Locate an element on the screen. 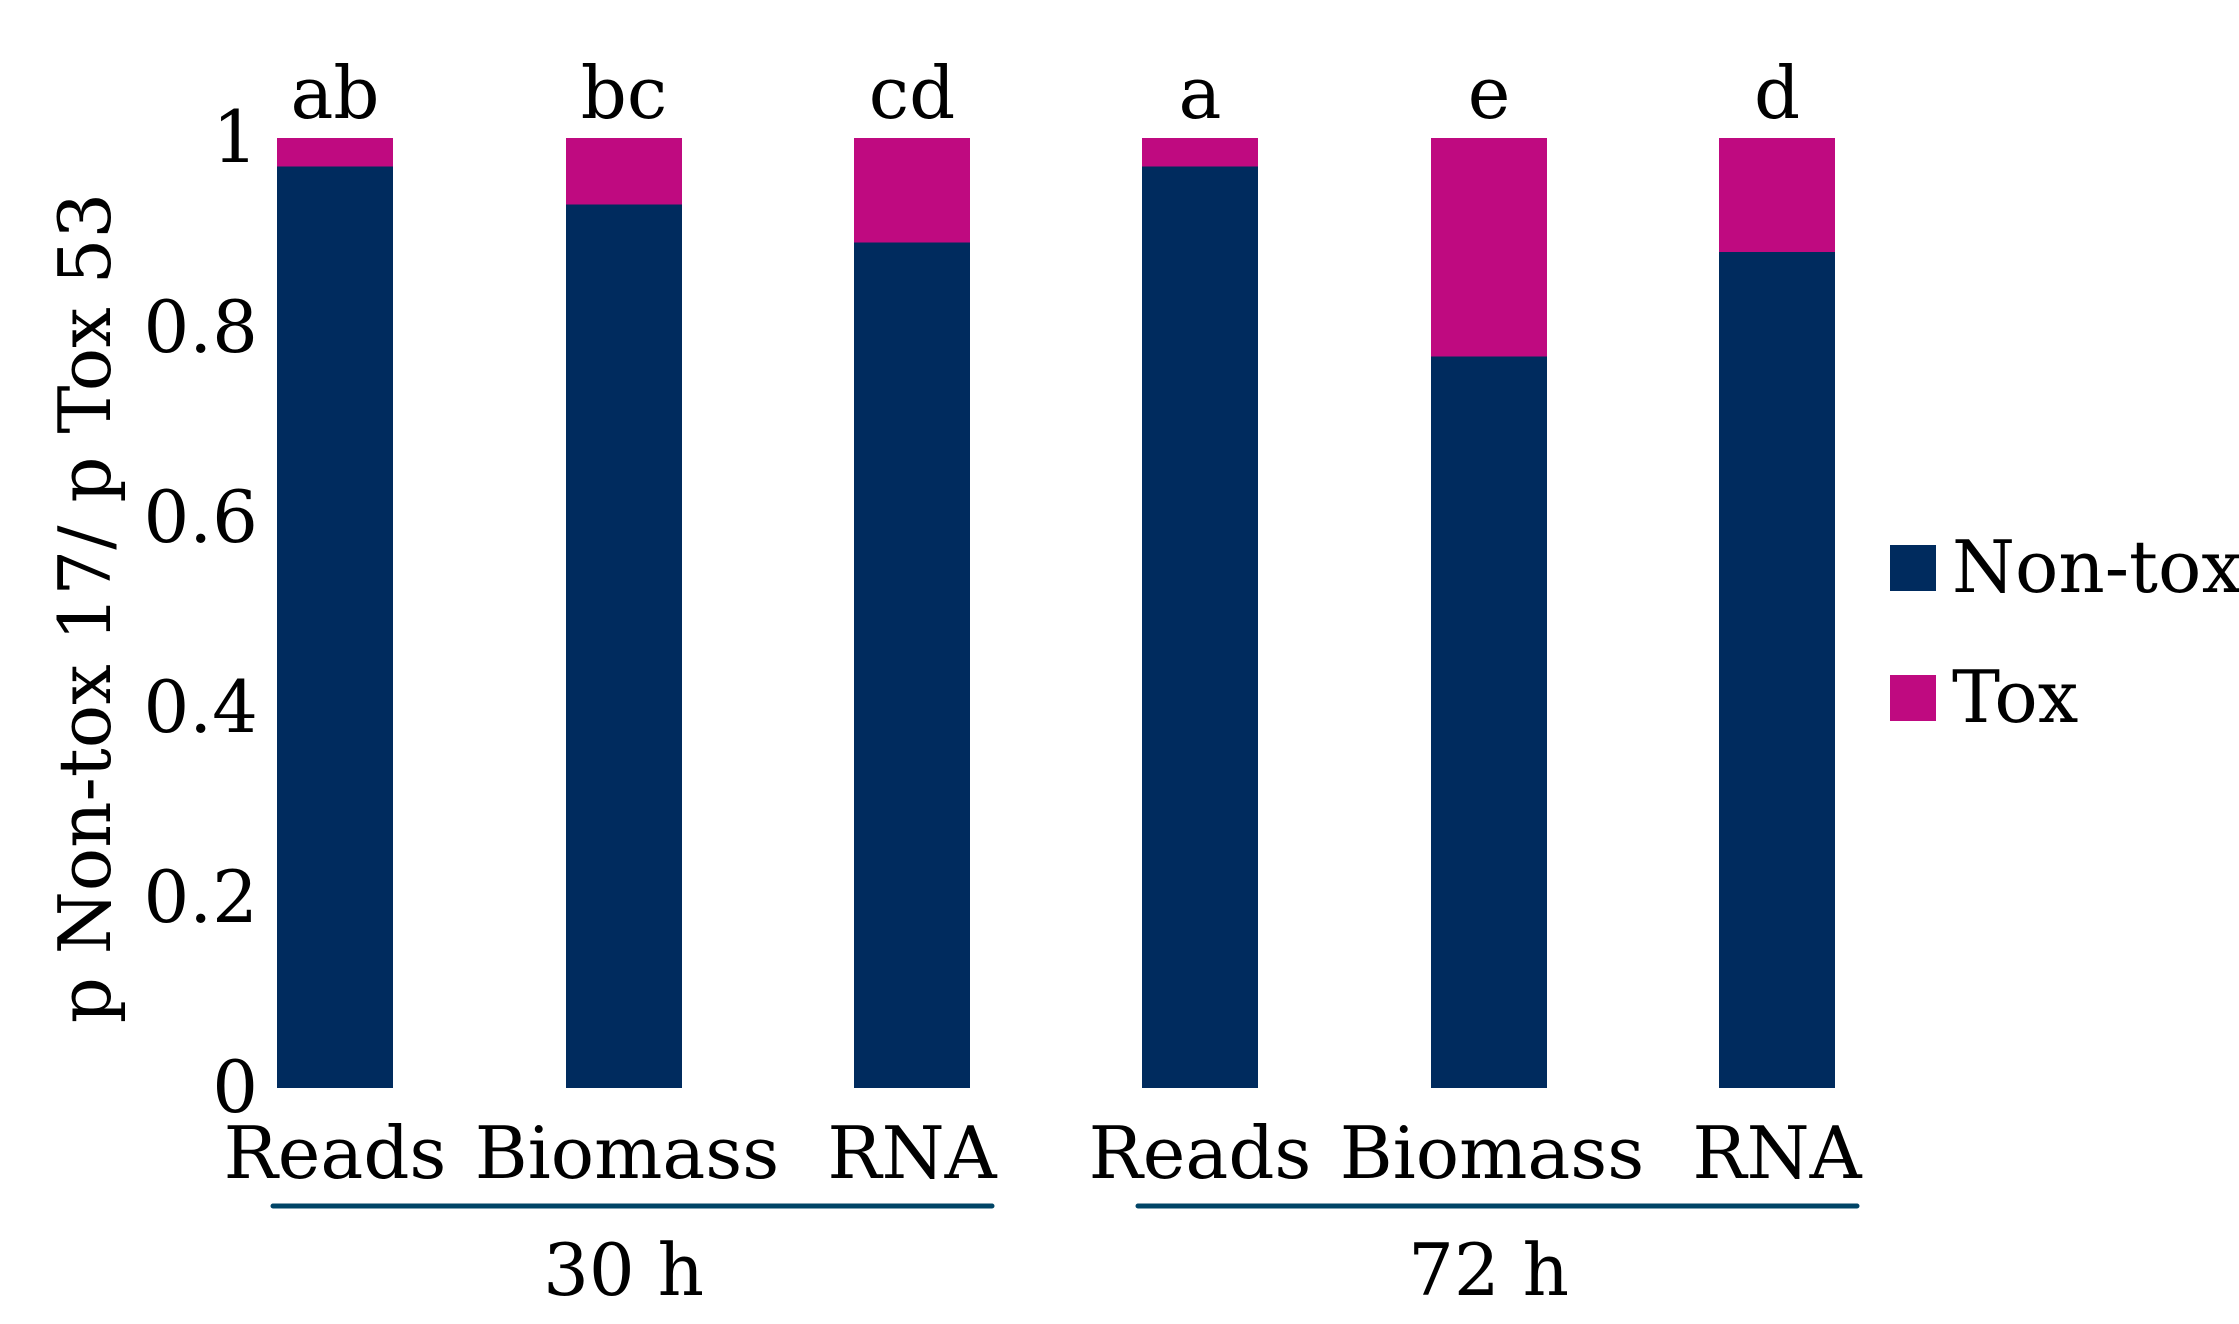  group-label-1: 30 h is located at coordinates (623, 1270).